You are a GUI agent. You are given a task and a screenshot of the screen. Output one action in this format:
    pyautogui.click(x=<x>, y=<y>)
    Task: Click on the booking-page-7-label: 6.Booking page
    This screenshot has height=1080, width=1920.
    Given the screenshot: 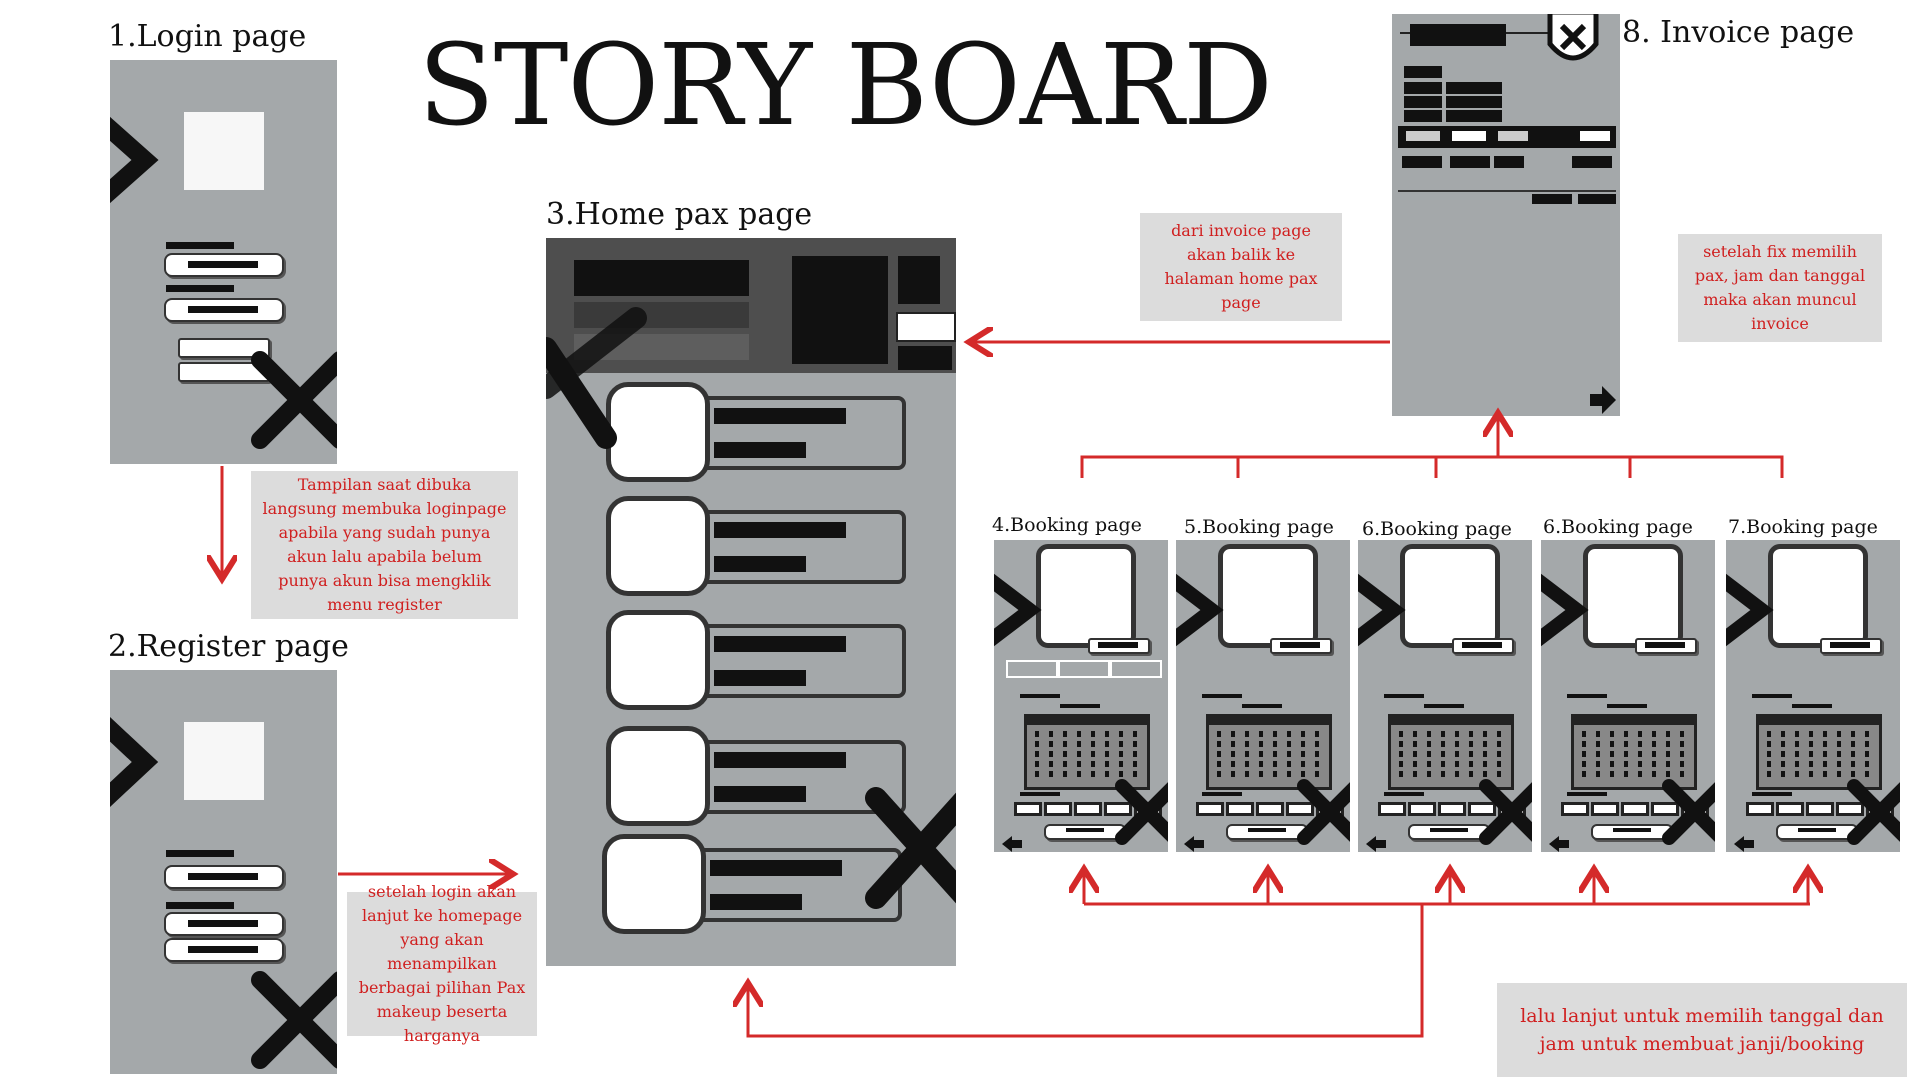 What is the action you would take?
    pyautogui.click(x=1618, y=527)
    